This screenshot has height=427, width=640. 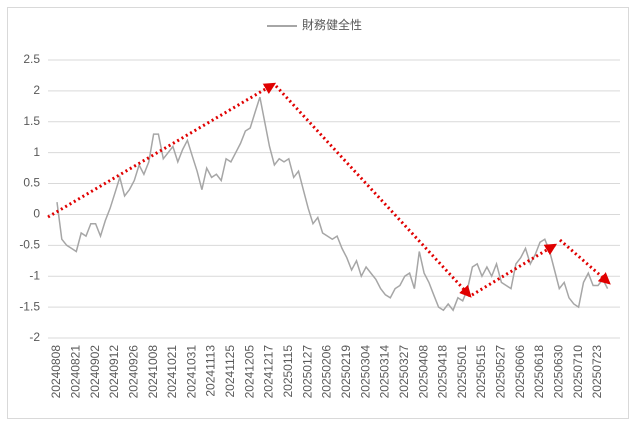 I want to click on y-tick-label: 1.5, so click(x=31, y=121).